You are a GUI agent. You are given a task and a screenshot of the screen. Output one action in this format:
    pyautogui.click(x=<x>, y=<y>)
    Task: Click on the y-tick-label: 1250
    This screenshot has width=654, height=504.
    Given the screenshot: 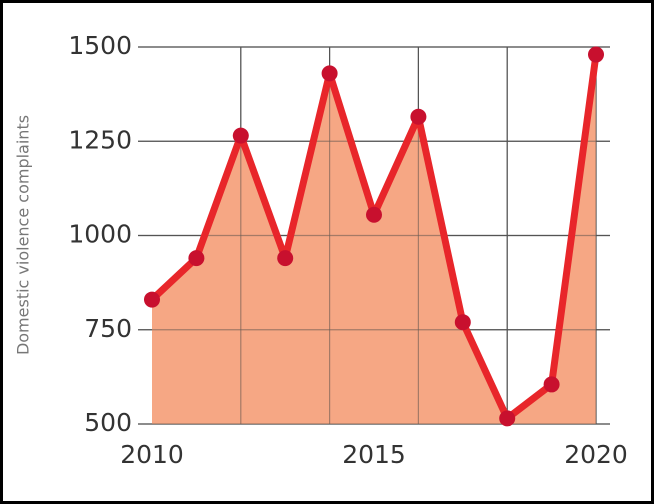 What is the action you would take?
    pyautogui.click(x=100, y=139)
    